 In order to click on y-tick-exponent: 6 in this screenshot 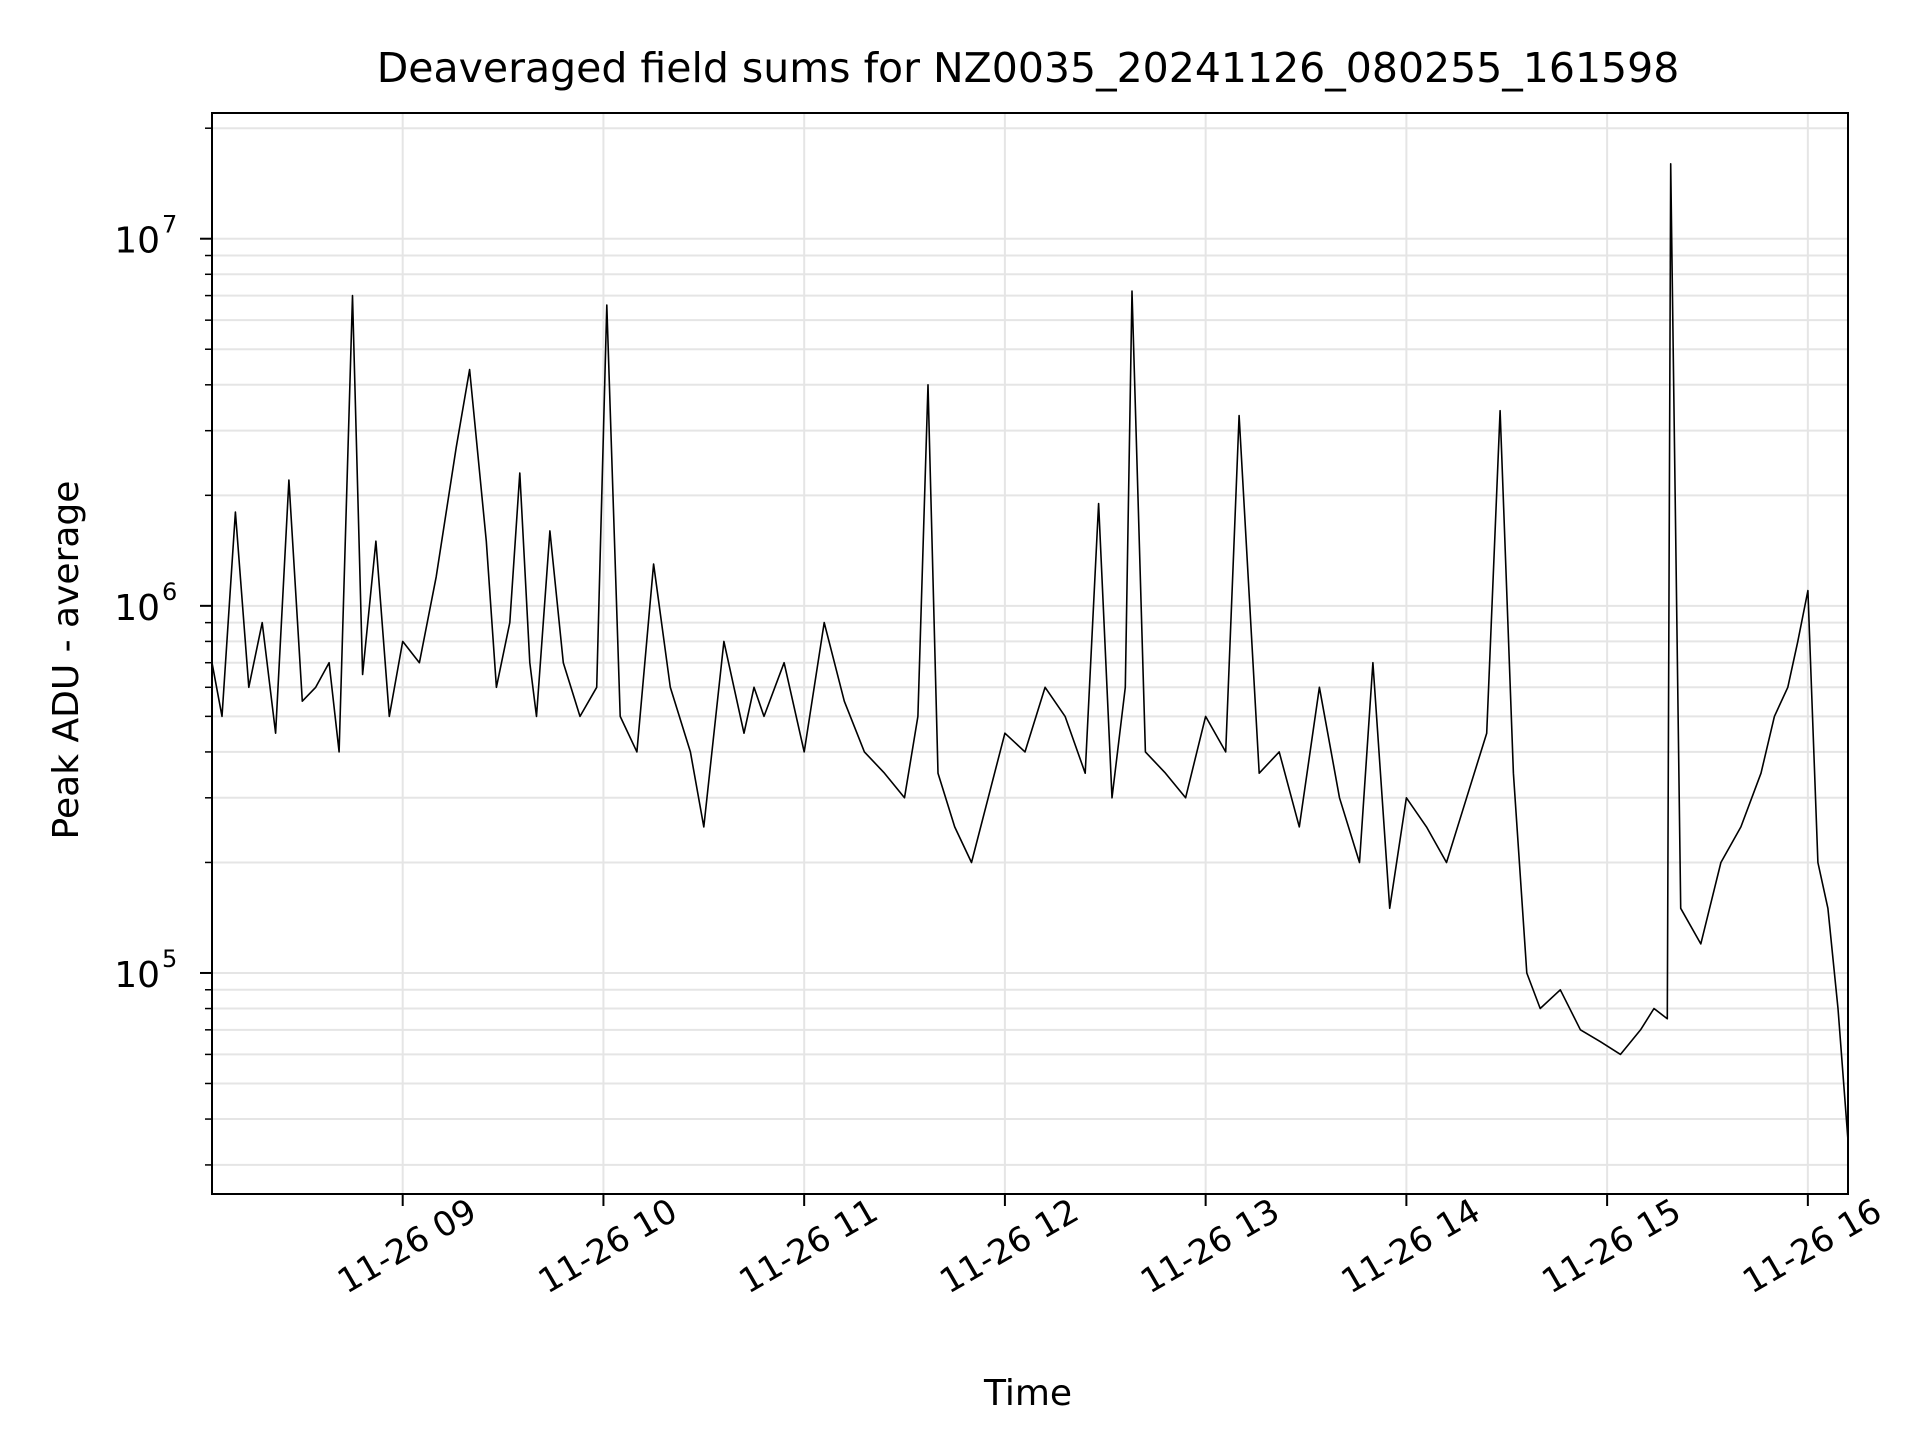, I will do `click(169, 592)`.